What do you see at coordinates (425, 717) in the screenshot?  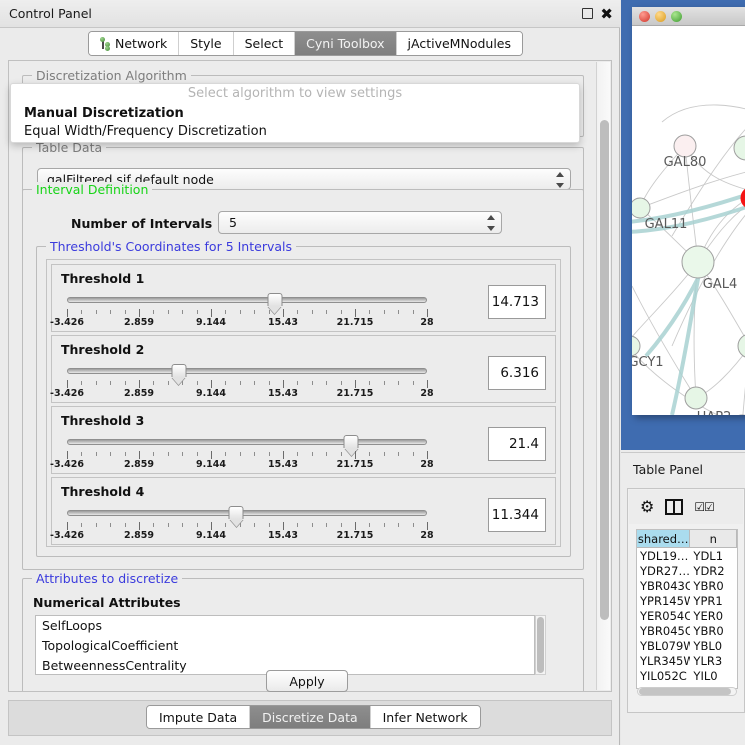 I see `bottom-tab-infer-network: Infer Network` at bounding box center [425, 717].